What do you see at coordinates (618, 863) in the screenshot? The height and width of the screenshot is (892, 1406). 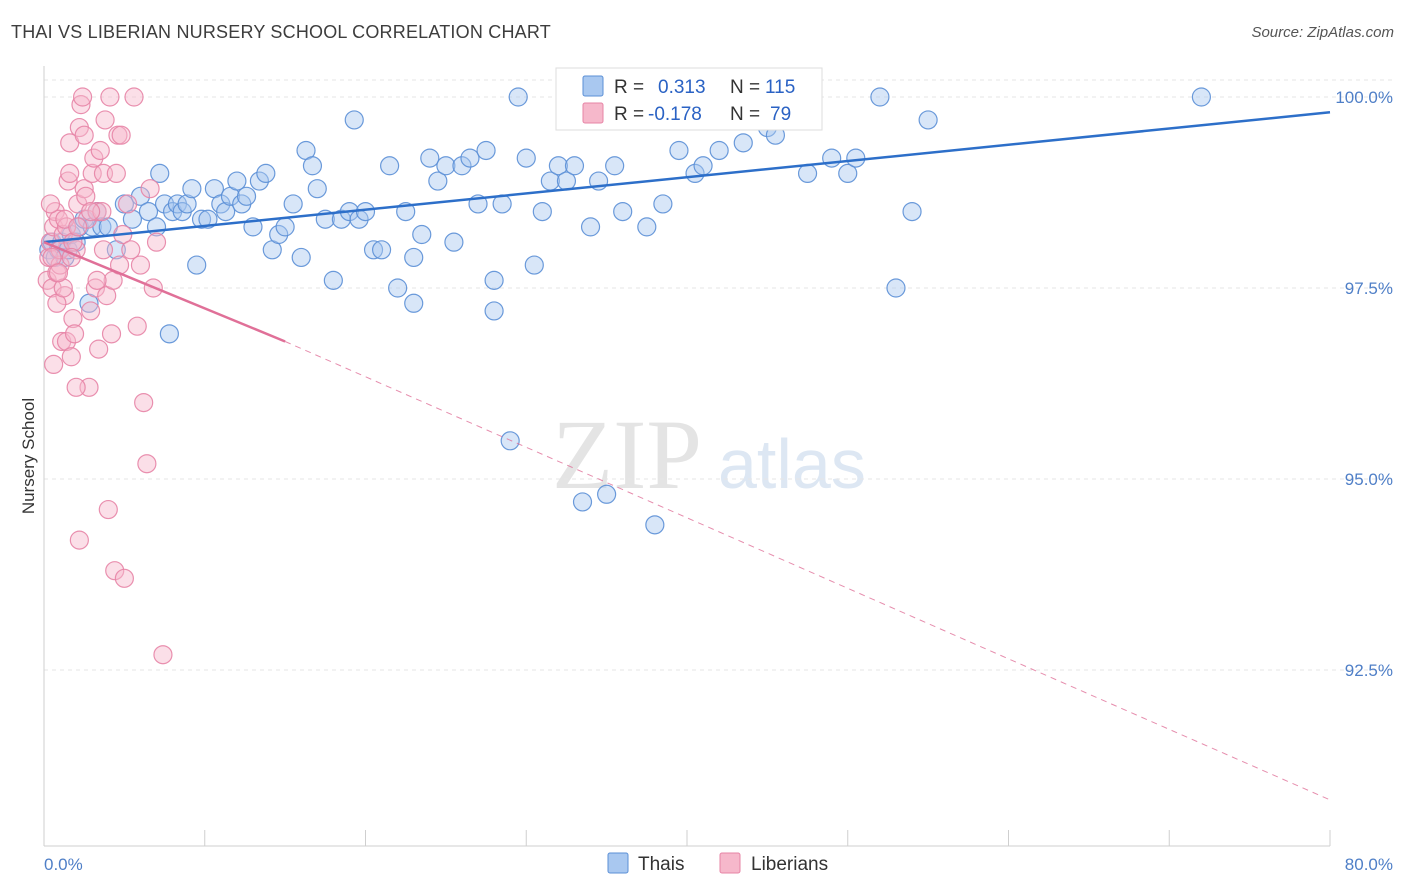 I see `thais-legend-swatch` at bounding box center [618, 863].